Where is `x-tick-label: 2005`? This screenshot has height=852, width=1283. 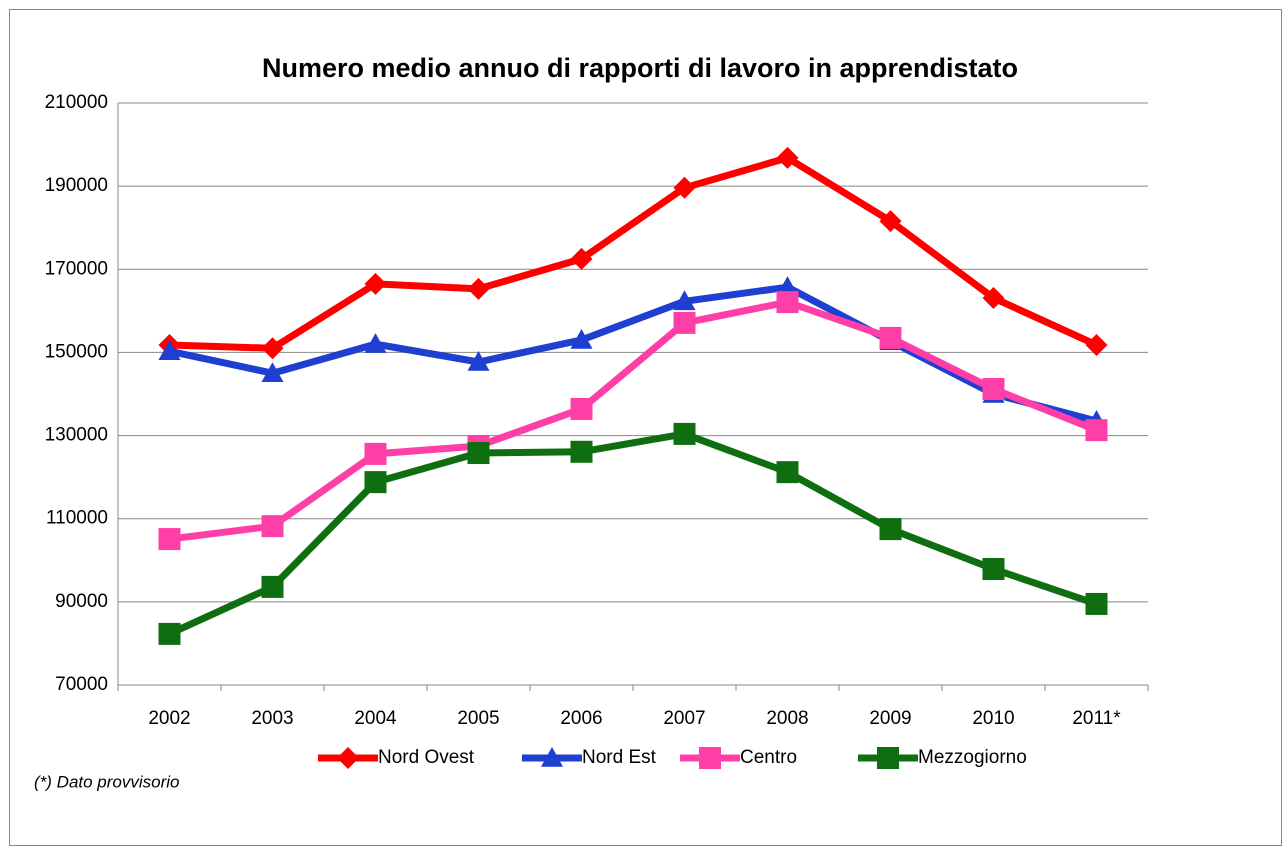 x-tick-label: 2005 is located at coordinates (478, 718).